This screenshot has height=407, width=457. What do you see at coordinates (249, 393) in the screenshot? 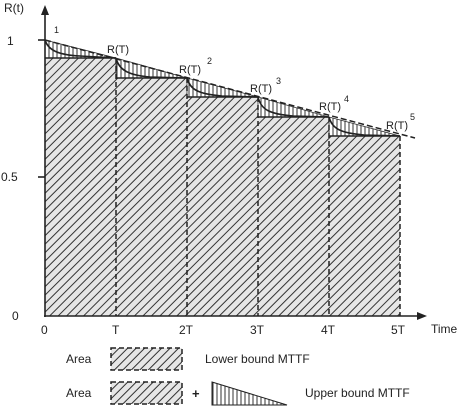
I see `legend-upper-swatch` at bounding box center [249, 393].